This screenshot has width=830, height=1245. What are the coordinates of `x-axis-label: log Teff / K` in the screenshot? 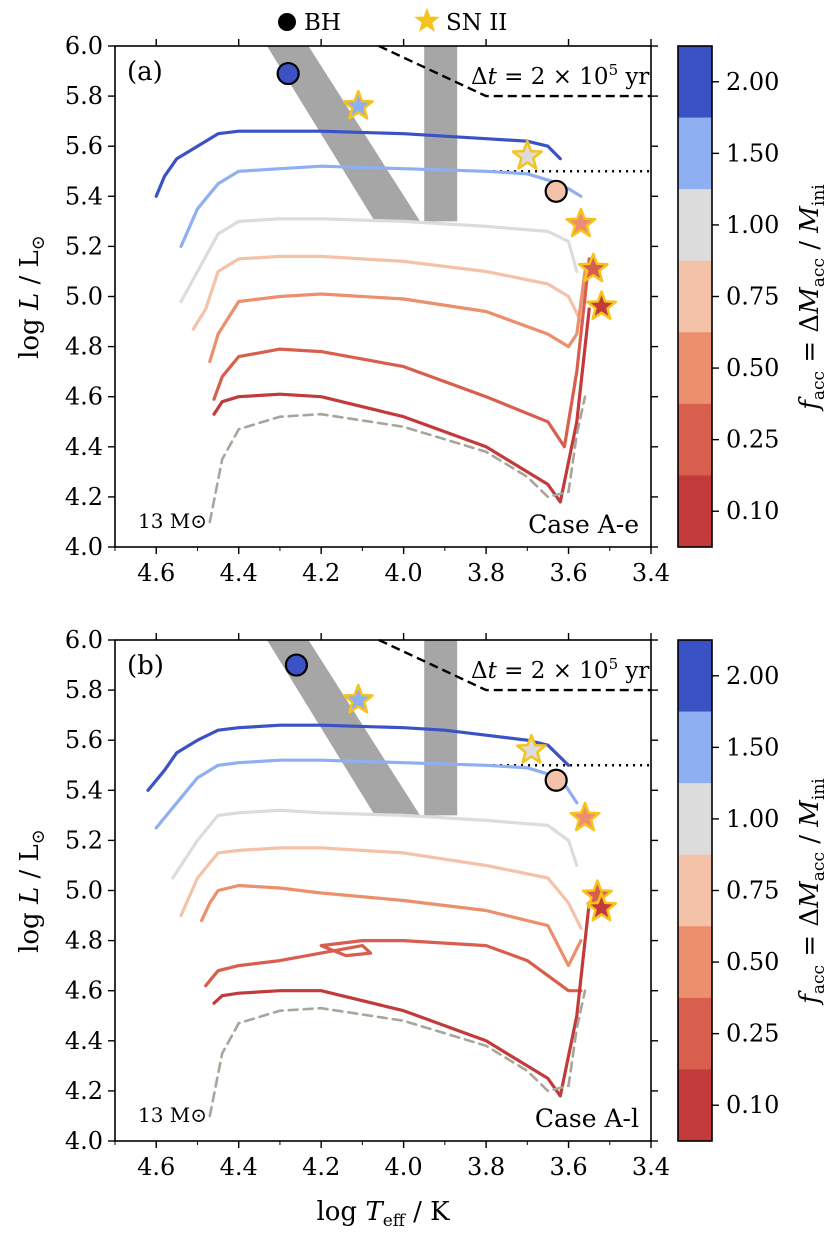 It's located at (383, 1214).